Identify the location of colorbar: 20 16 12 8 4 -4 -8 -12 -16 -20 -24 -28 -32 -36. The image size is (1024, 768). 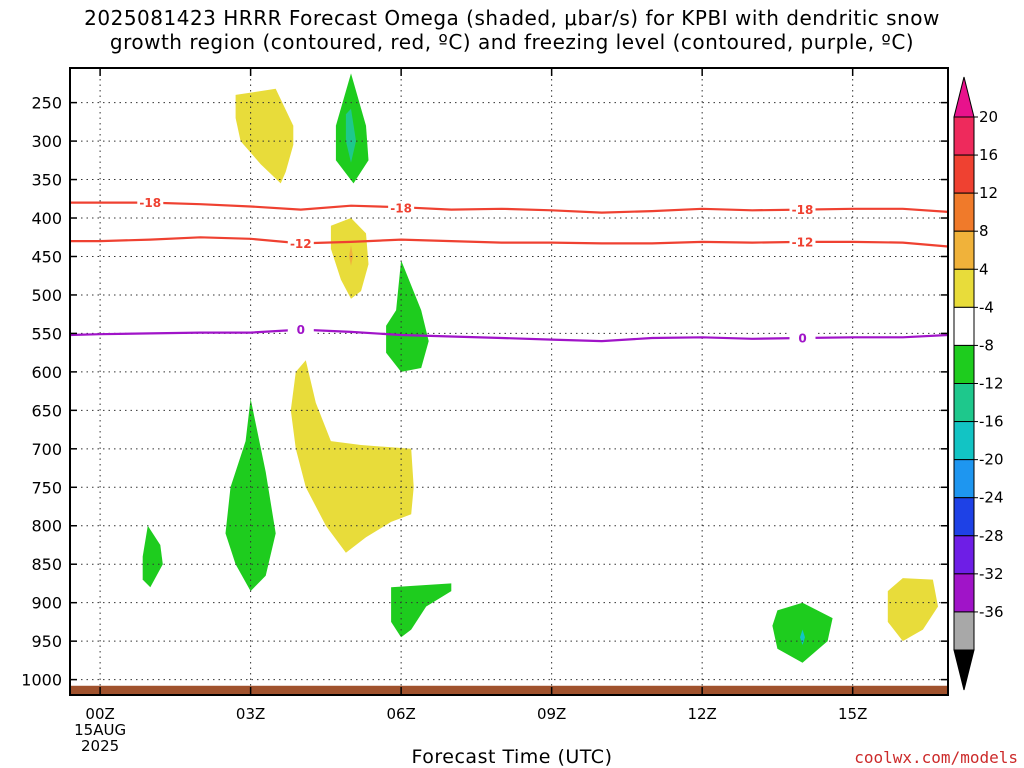
(978, 383).